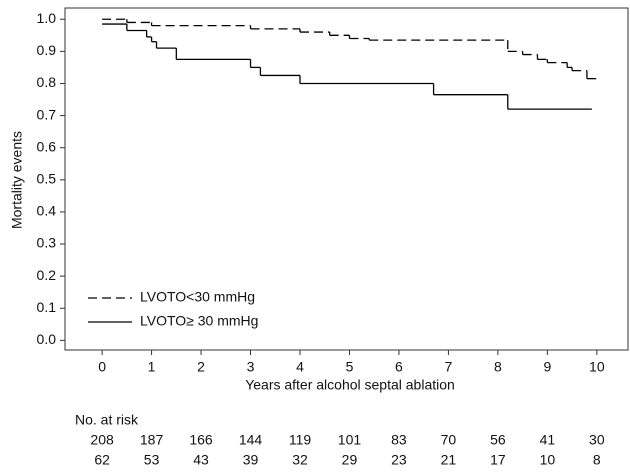 Image resolution: width=630 pixels, height=474 pixels. Describe the element at coordinates (152, 460) in the screenshot. I see `risk-count: 53` at that location.